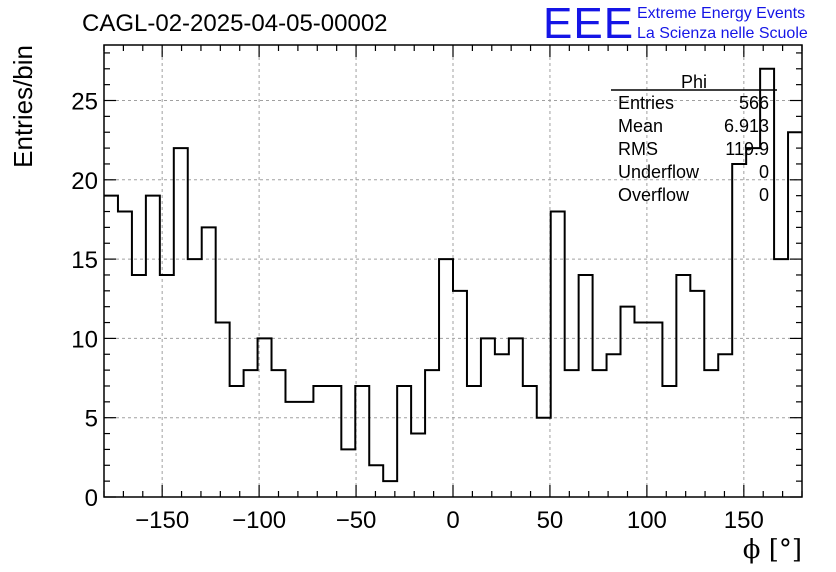 The width and height of the screenshot is (836, 572). What do you see at coordinates (647, 520) in the screenshot?
I see `x-tick-label: 100` at bounding box center [647, 520].